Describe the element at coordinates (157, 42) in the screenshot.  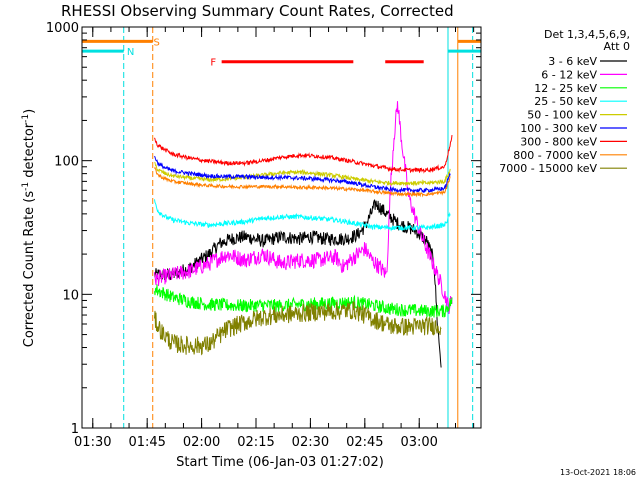
I see `flag-letter-s: S` at that location.